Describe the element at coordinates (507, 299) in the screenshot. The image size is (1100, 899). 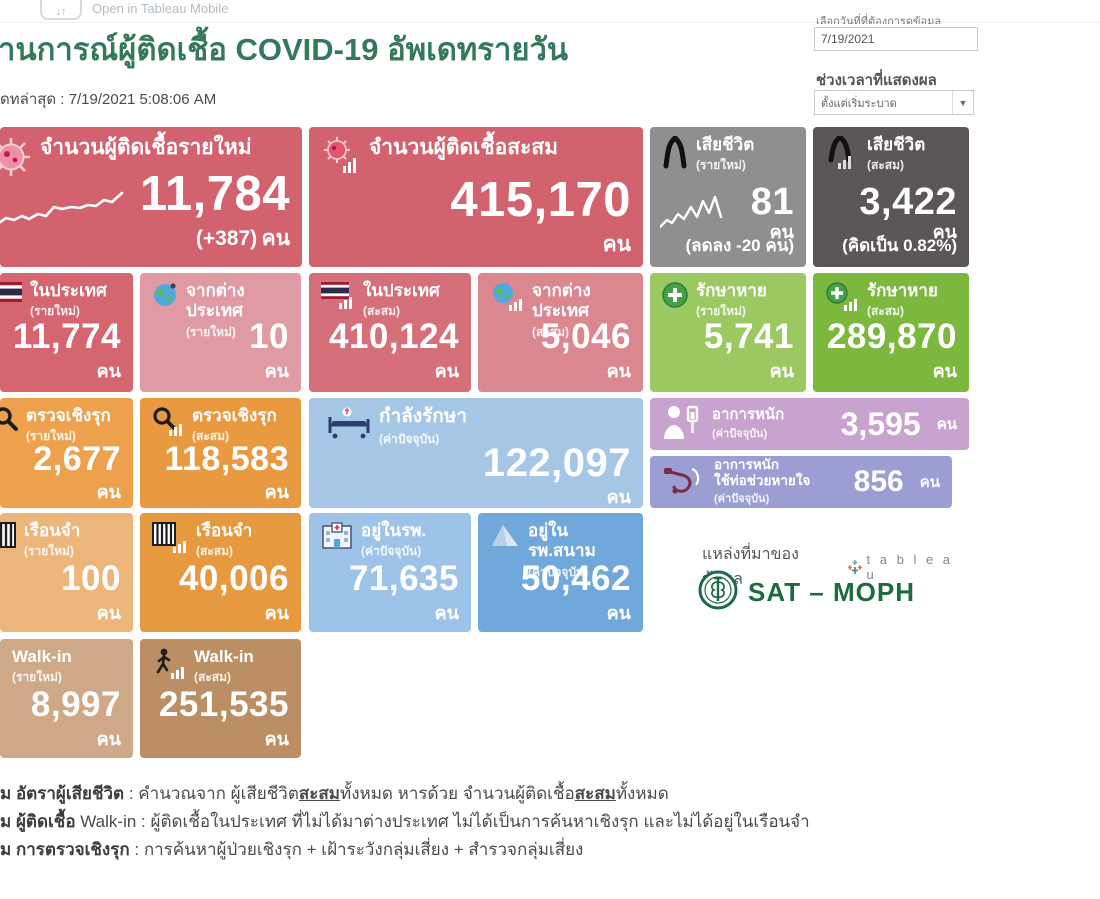
I see `globe-bars-icon` at that location.